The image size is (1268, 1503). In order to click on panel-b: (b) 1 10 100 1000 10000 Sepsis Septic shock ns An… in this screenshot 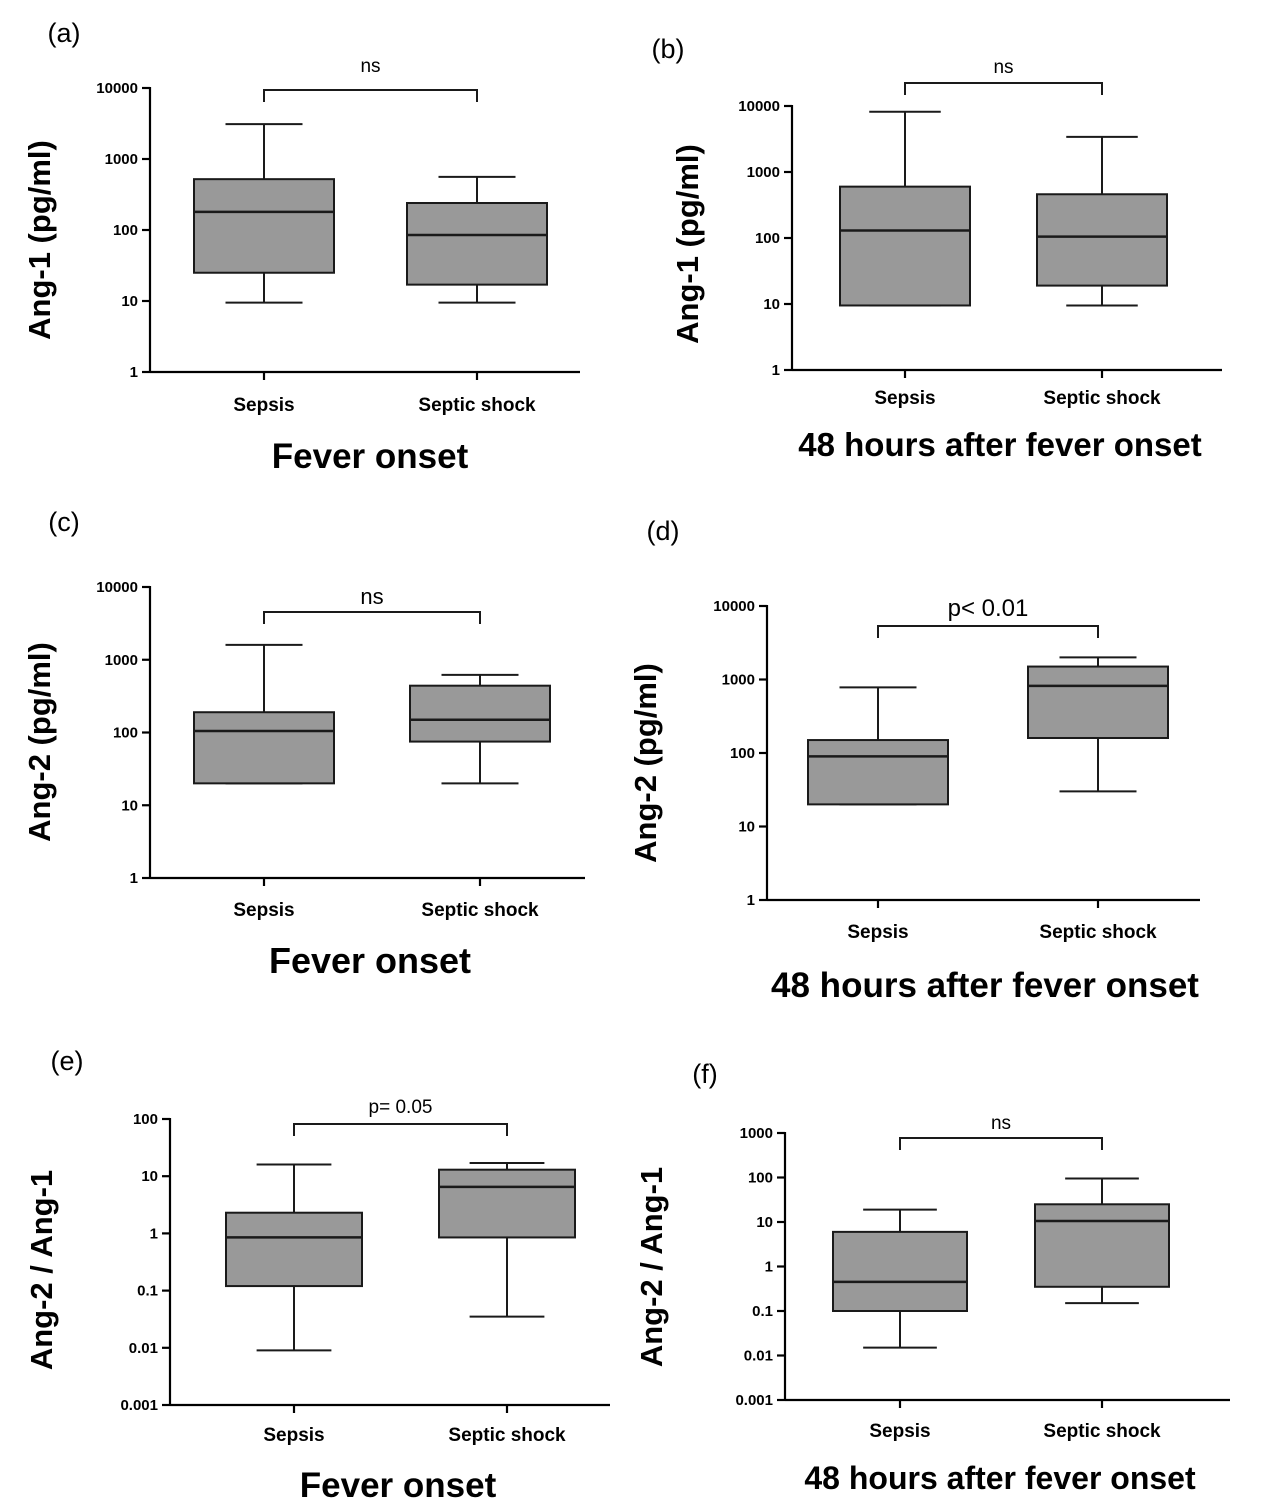, I will do `click(937, 248)`.